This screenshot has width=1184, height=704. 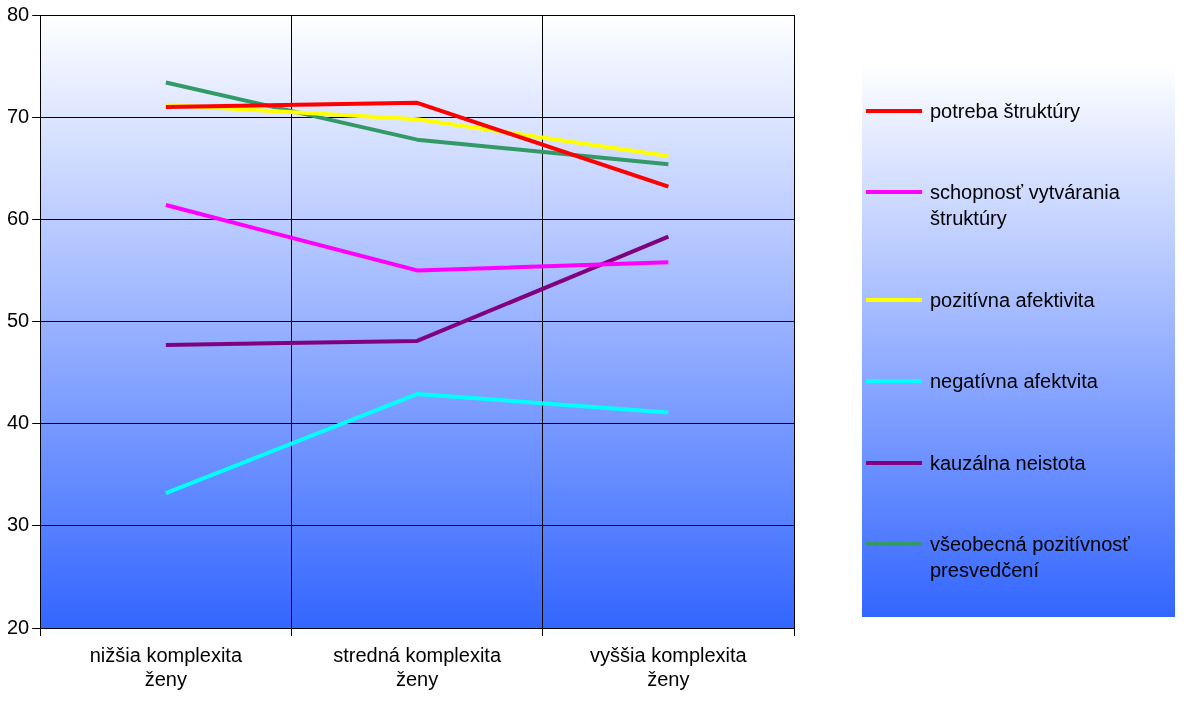 What do you see at coordinates (18, 13) in the screenshot?
I see `y-tick-label: 80` at bounding box center [18, 13].